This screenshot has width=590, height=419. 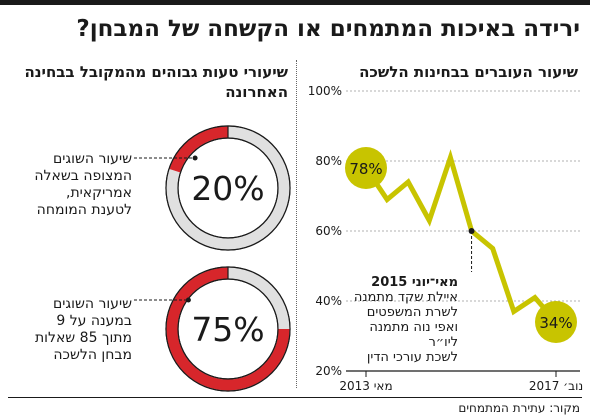 I want to click on annotation-line: איילת שקד מתמנה, so click(x=405, y=297).